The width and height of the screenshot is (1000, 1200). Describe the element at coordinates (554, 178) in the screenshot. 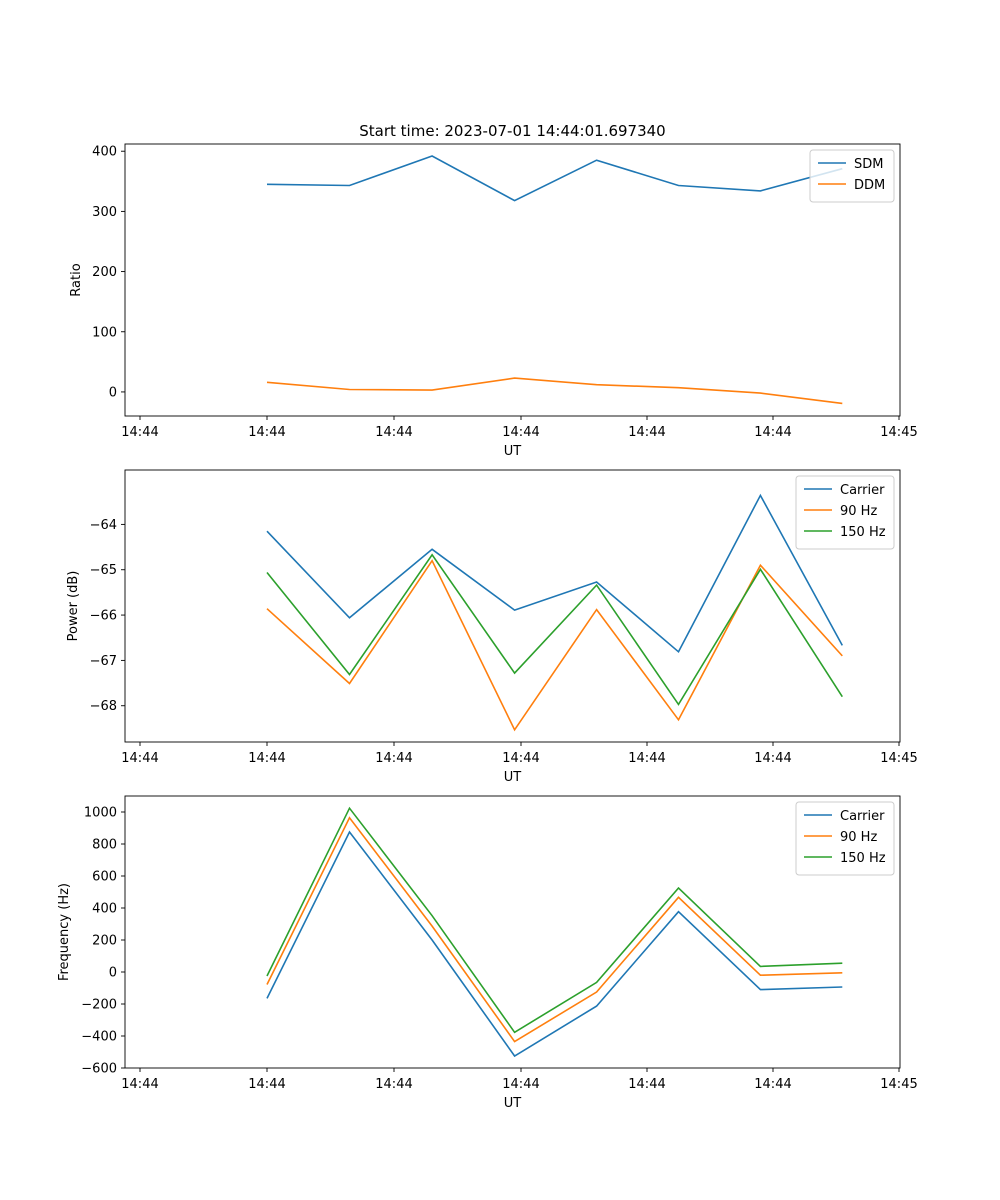

I see `series-line-sdm` at that location.